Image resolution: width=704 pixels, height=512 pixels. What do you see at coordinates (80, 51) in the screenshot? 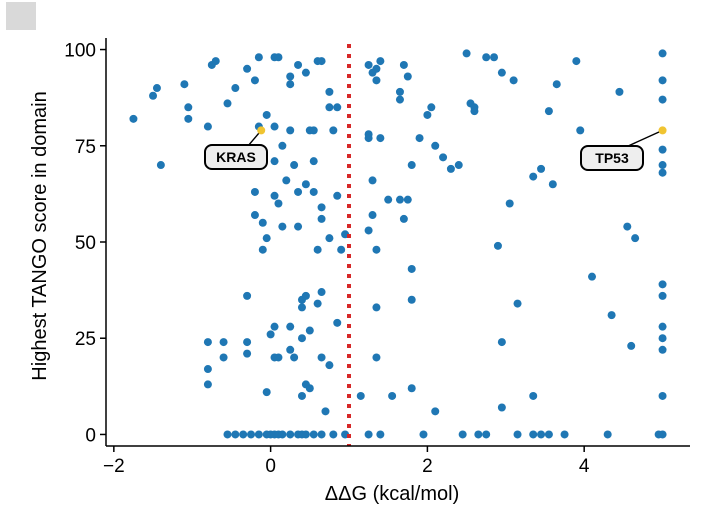
I see `y-tick-label: 100` at bounding box center [80, 51].